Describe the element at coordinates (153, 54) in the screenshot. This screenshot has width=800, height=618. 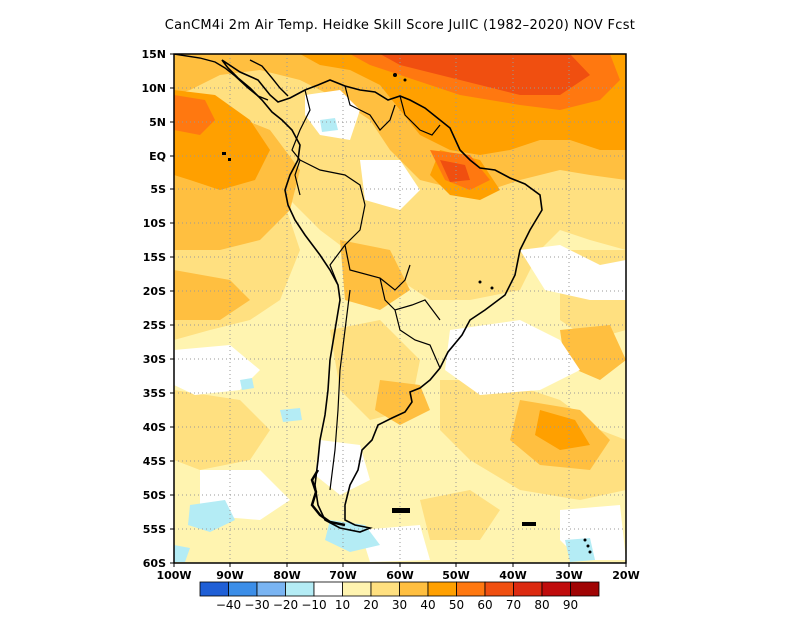
I see `lat-label: 15N` at that location.